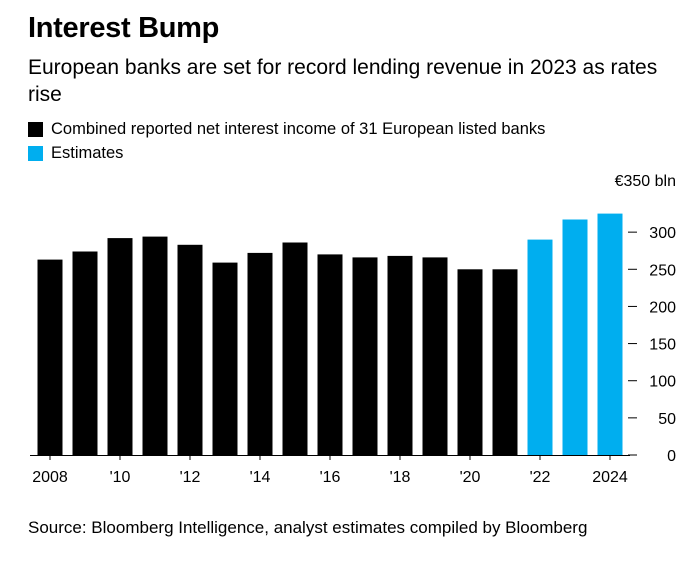 The image size is (700, 567). What do you see at coordinates (671, 456) in the screenshot?
I see `y-tick-label-0: 0` at bounding box center [671, 456].